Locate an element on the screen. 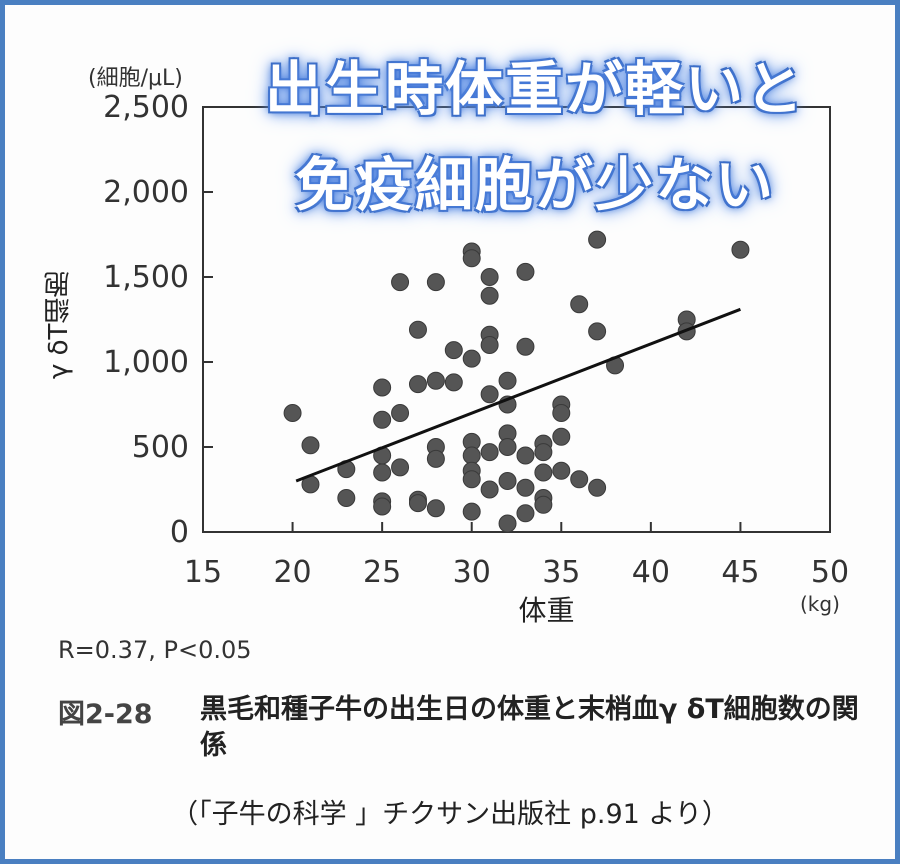 Image resolution: width=900 pixels, height=864 pixels. x-tick-label: 50 is located at coordinates (830, 572).